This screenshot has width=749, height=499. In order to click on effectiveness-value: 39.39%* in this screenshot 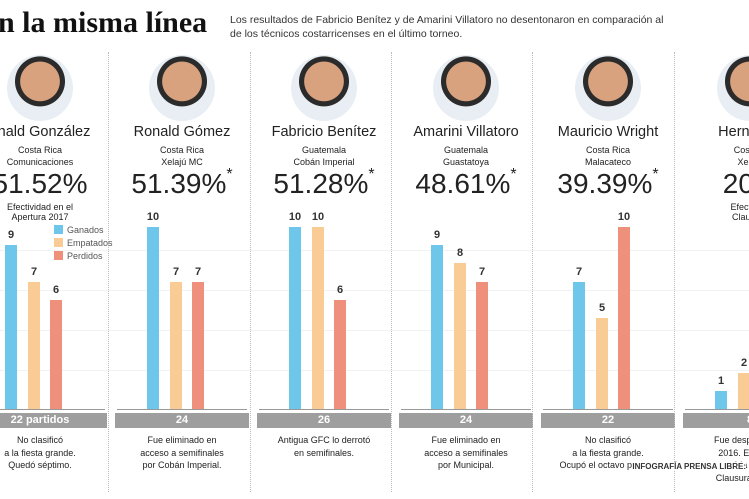, I will do `click(608, 183)`.